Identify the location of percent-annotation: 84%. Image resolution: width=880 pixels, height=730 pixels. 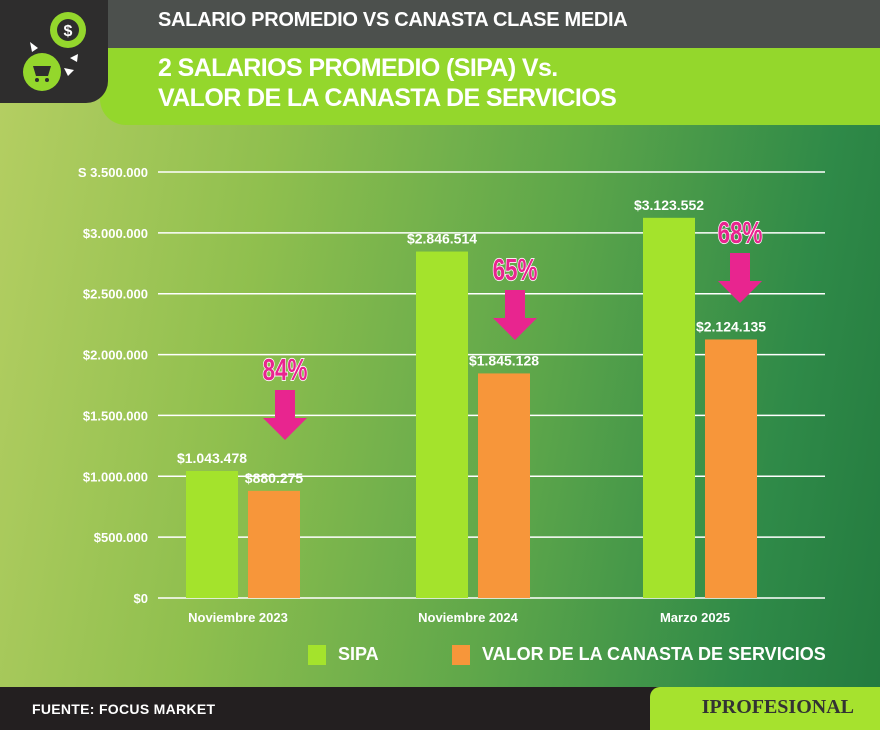
(285, 370).